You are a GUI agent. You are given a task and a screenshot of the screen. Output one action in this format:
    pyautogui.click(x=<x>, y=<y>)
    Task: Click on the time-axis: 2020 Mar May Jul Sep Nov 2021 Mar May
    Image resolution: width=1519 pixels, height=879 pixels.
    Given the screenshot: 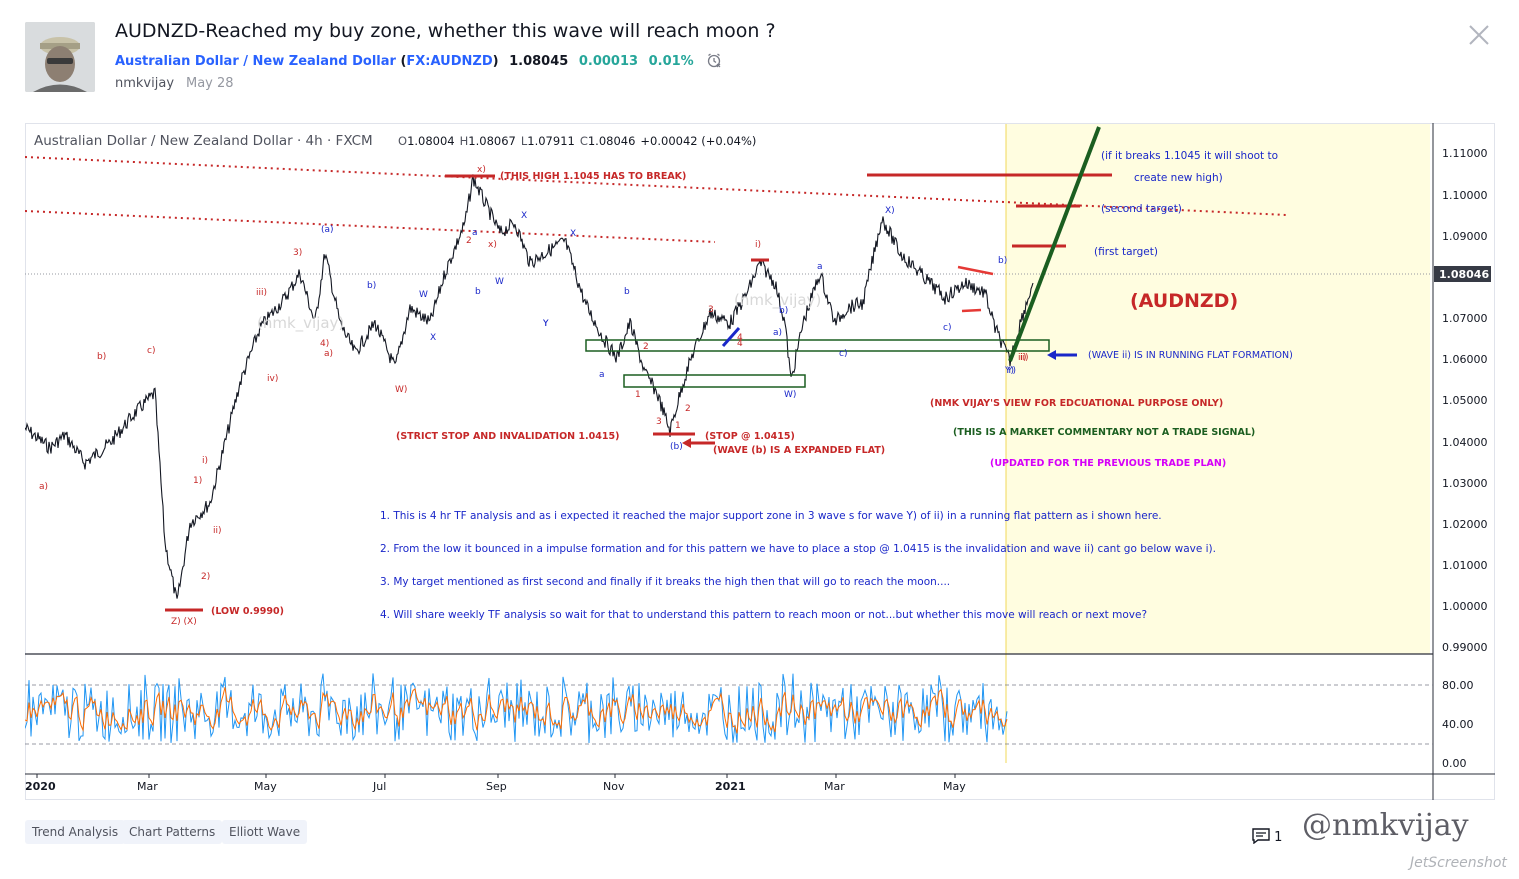 What is the action you would take?
    pyautogui.click(x=495, y=783)
    